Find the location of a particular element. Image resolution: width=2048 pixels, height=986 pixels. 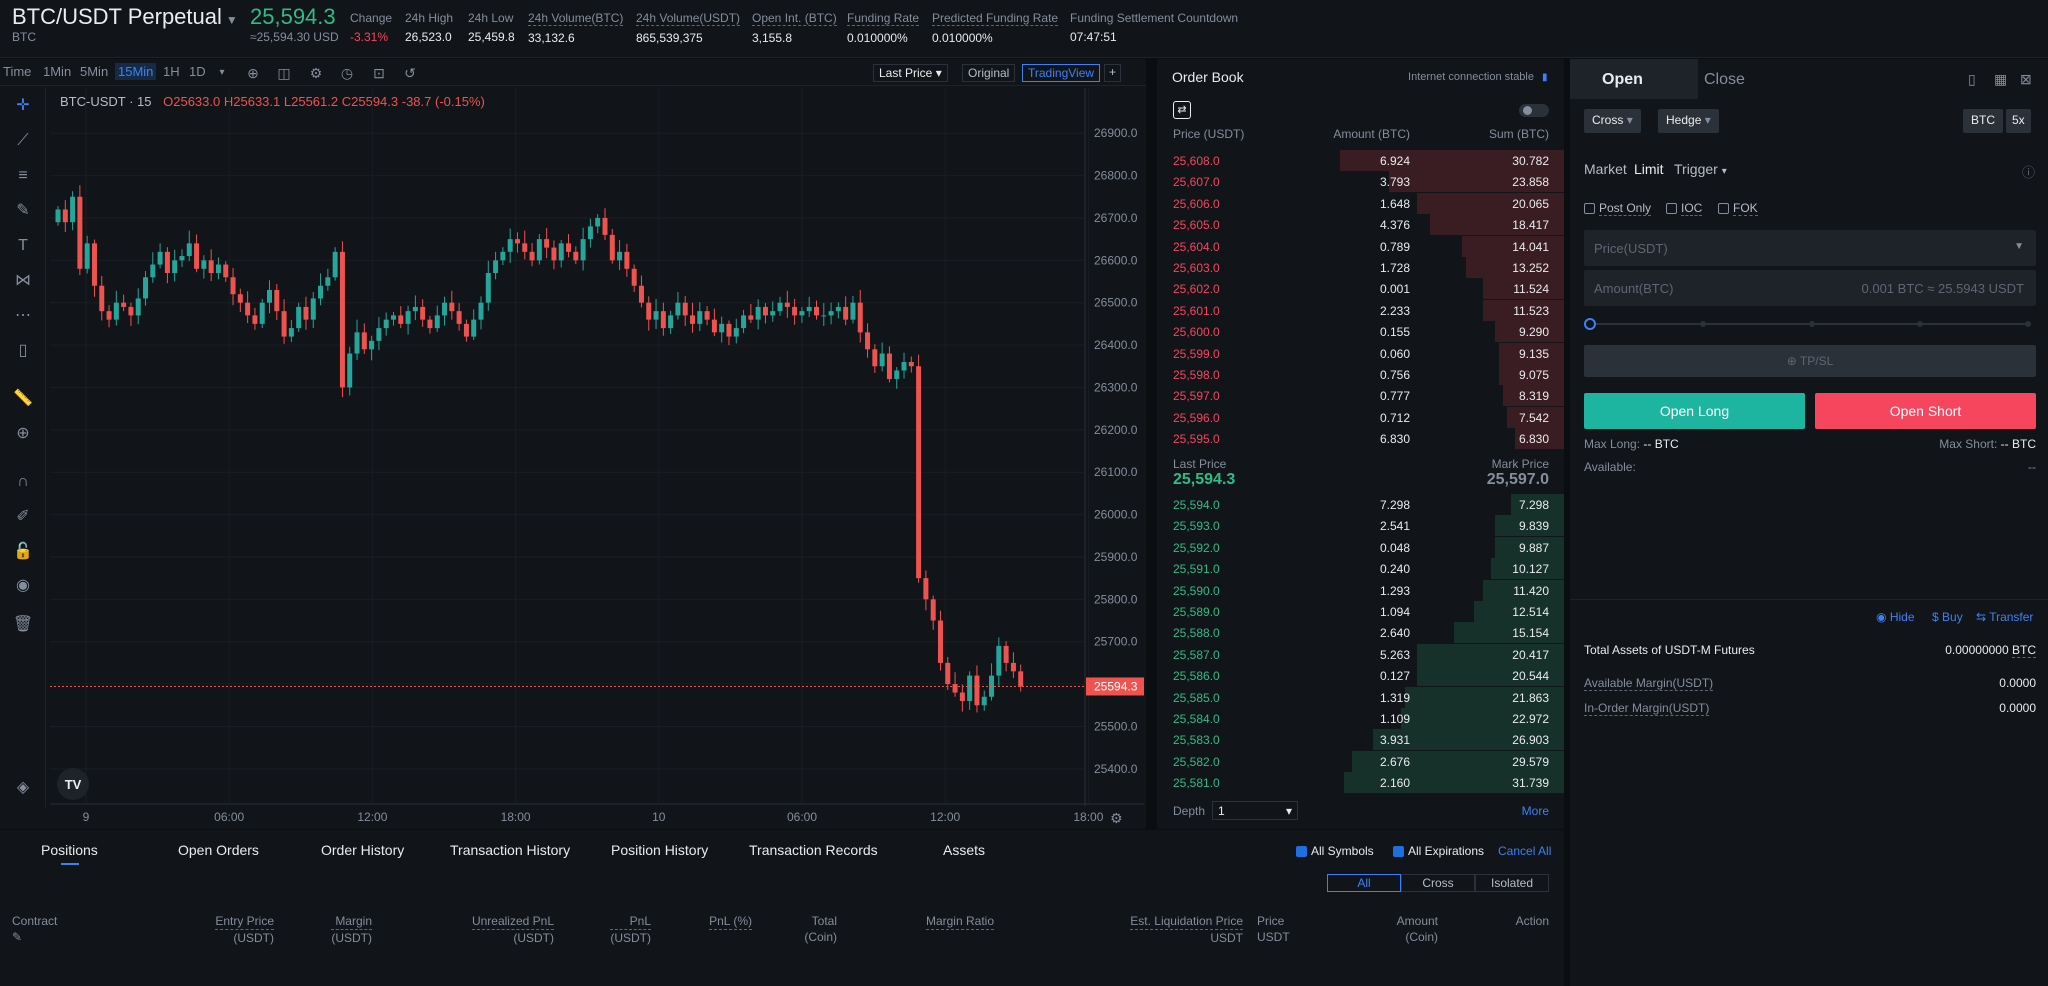

layers-icon: ◈ is located at coordinates (23, 787).